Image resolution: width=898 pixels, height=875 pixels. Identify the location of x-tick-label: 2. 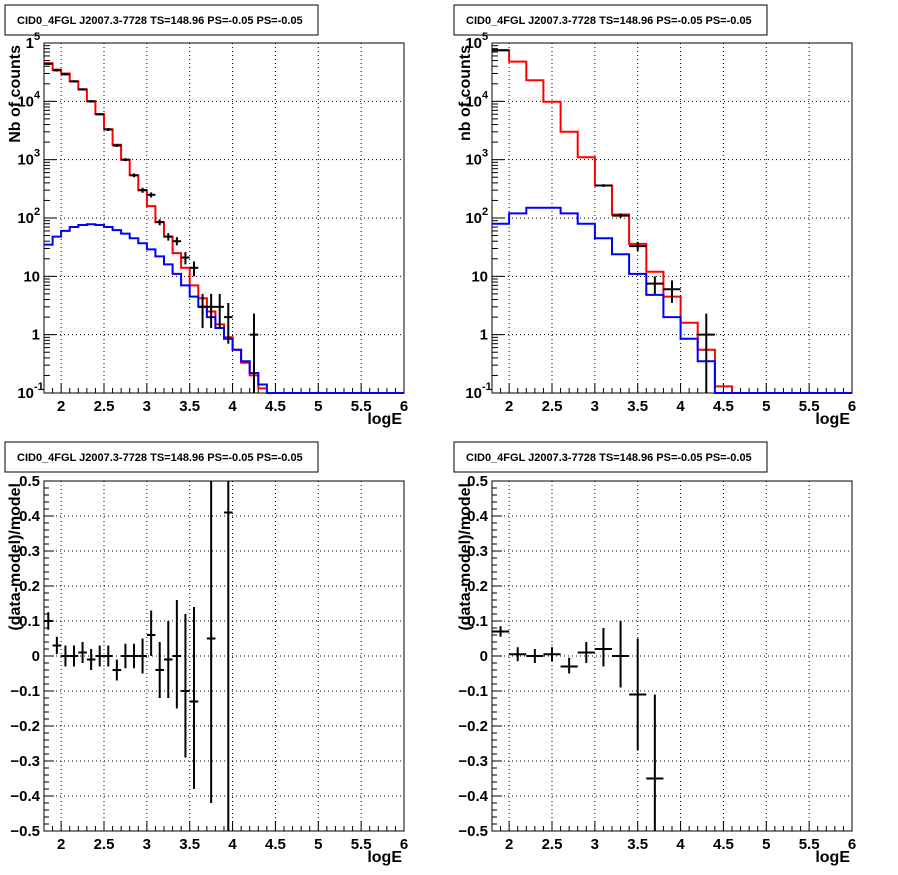
(61, 406).